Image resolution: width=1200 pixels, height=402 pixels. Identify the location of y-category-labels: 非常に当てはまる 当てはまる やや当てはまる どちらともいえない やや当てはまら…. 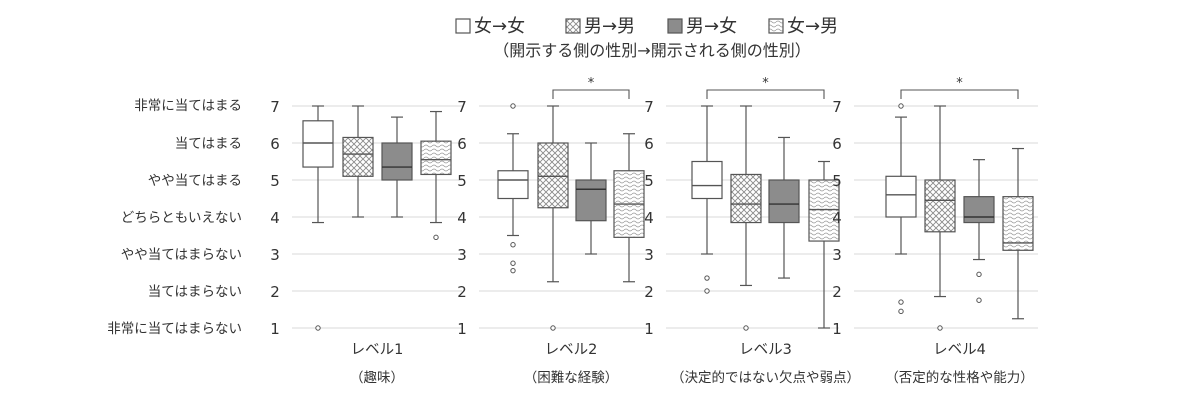
(174, 217).